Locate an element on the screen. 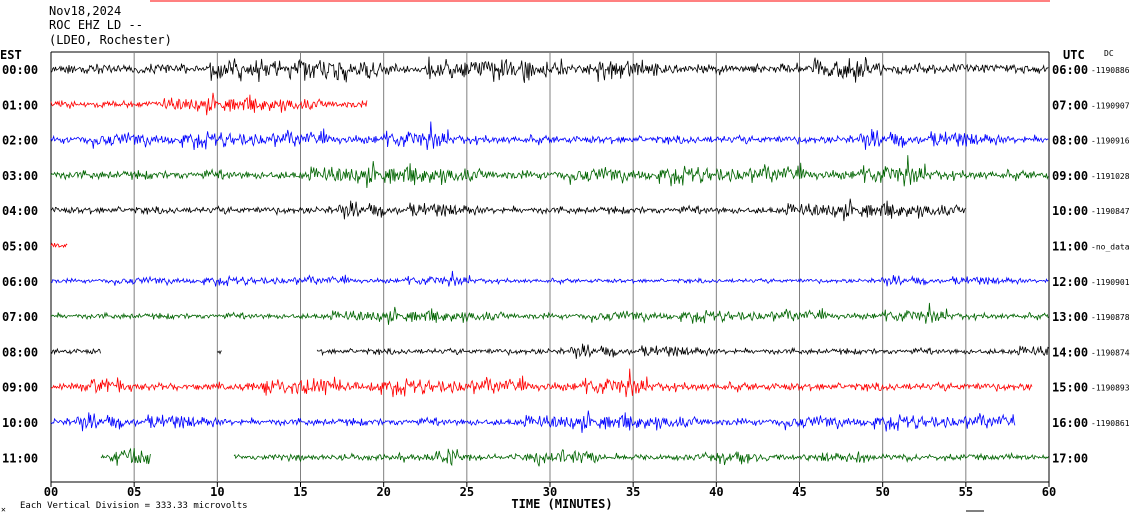 This screenshot has width=1130, height=519. x-tick-label: 55 is located at coordinates (966, 492).